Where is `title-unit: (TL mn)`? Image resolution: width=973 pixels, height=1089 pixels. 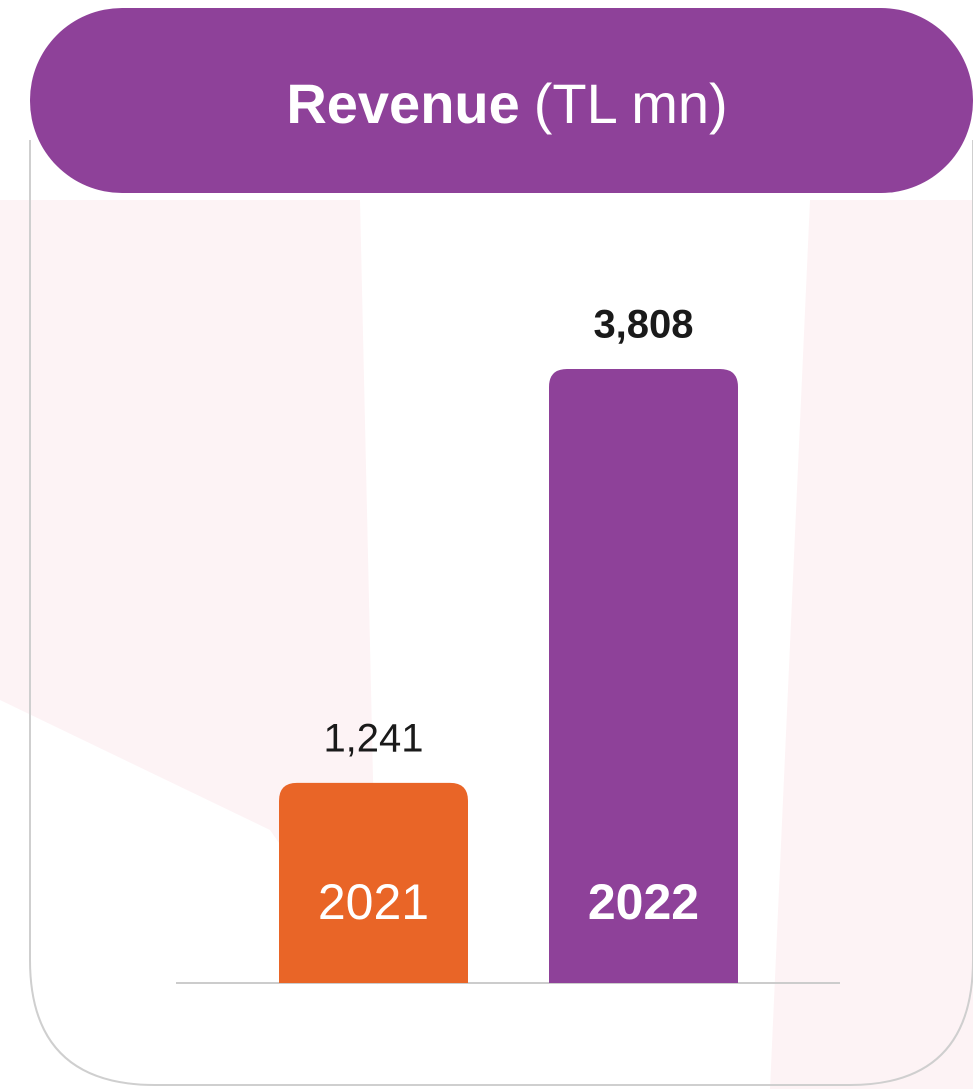
title-unit: (TL mn) is located at coordinates (631, 103).